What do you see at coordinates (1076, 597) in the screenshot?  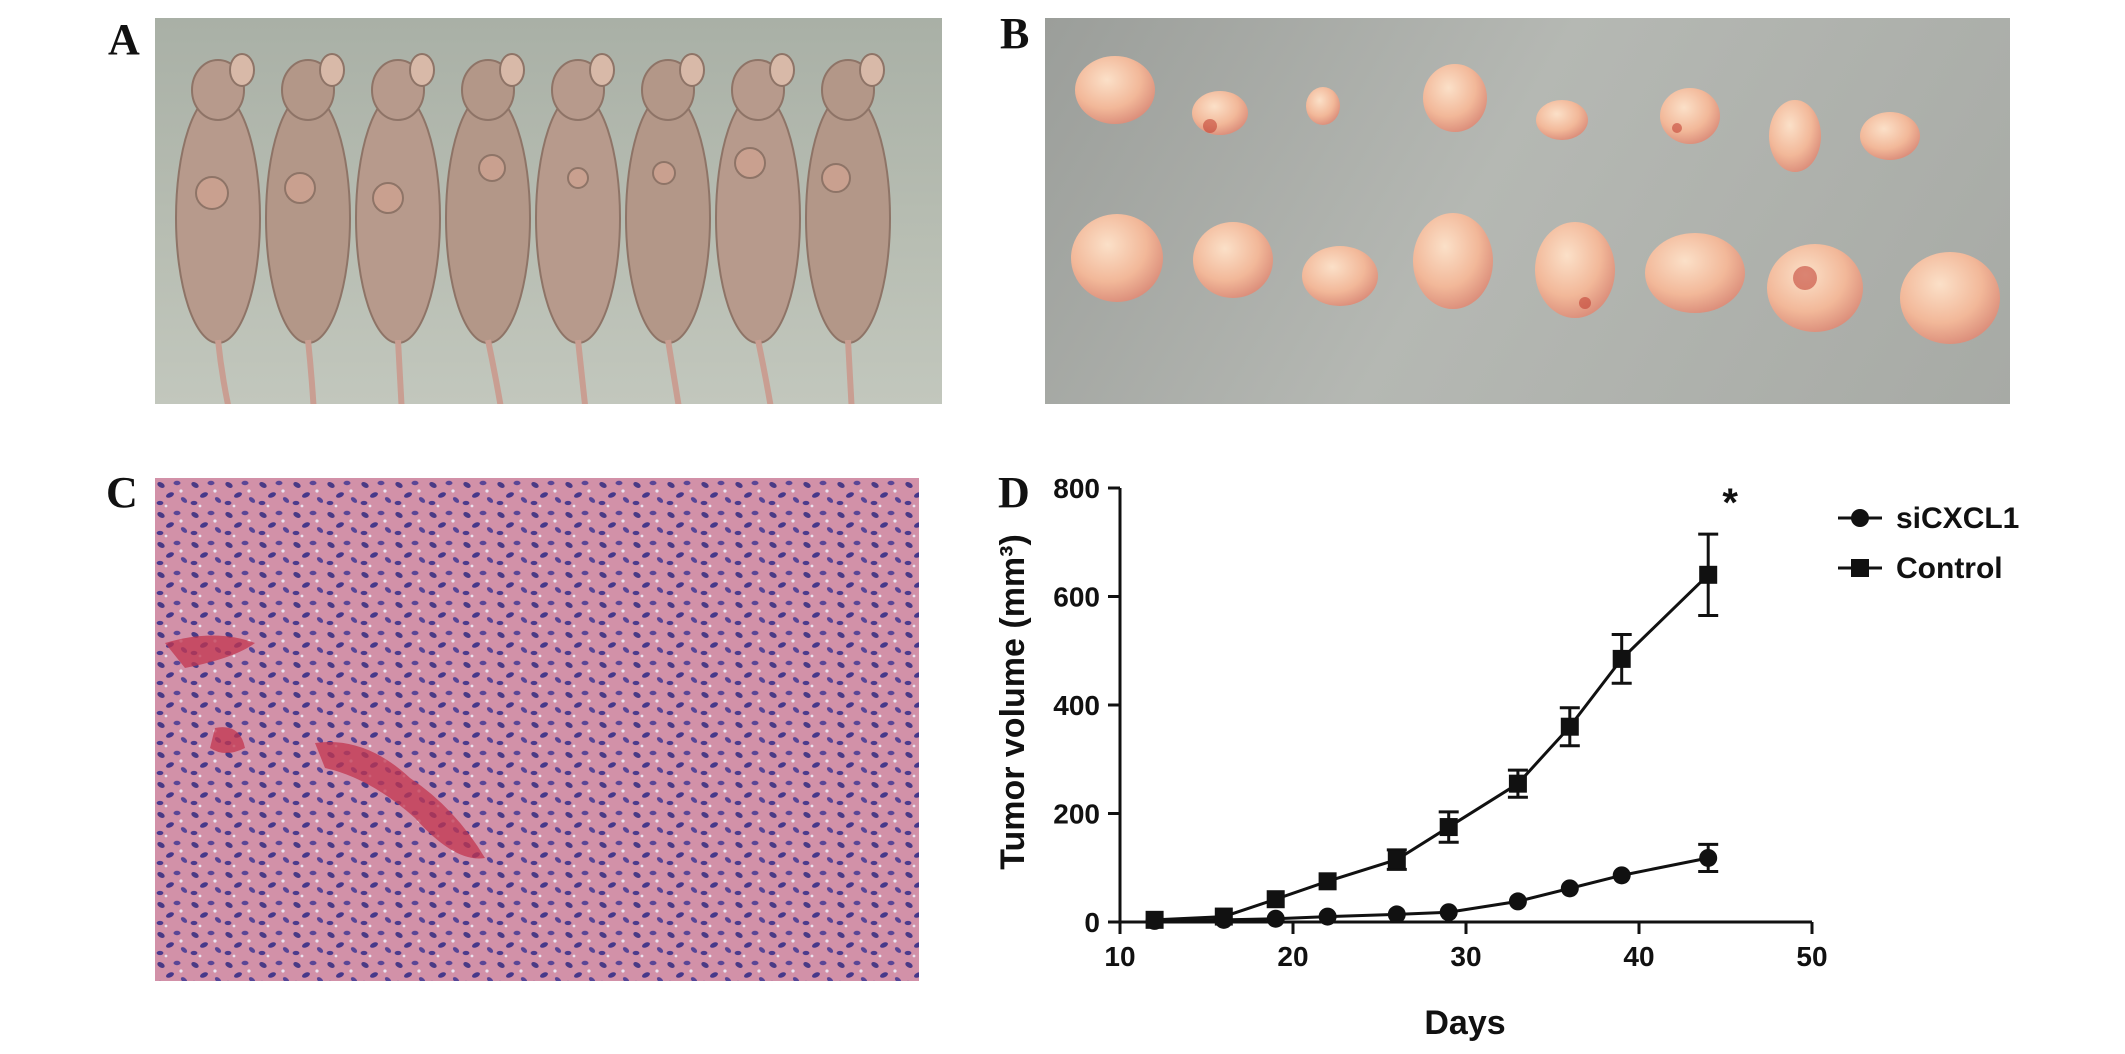 I see `y-tick-label: 600` at bounding box center [1076, 597].